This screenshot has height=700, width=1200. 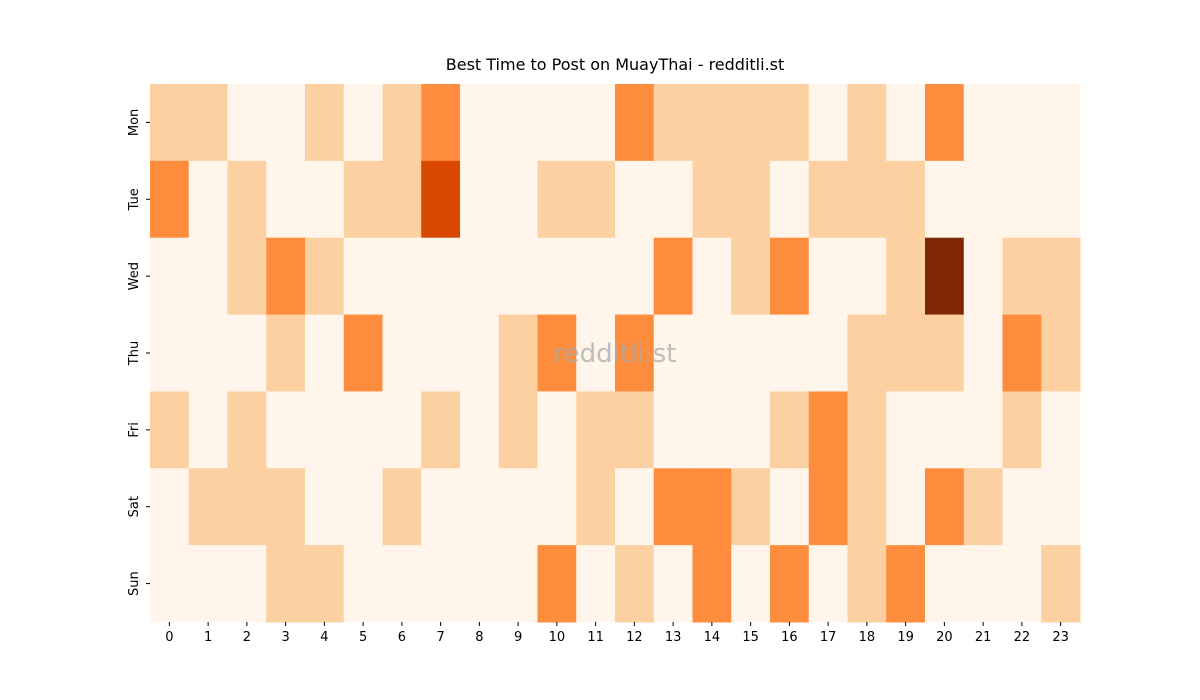 What do you see at coordinates (557, 637) in the screenshot?
I see `x-tick-label: 10` at bounding box center [557, 637].